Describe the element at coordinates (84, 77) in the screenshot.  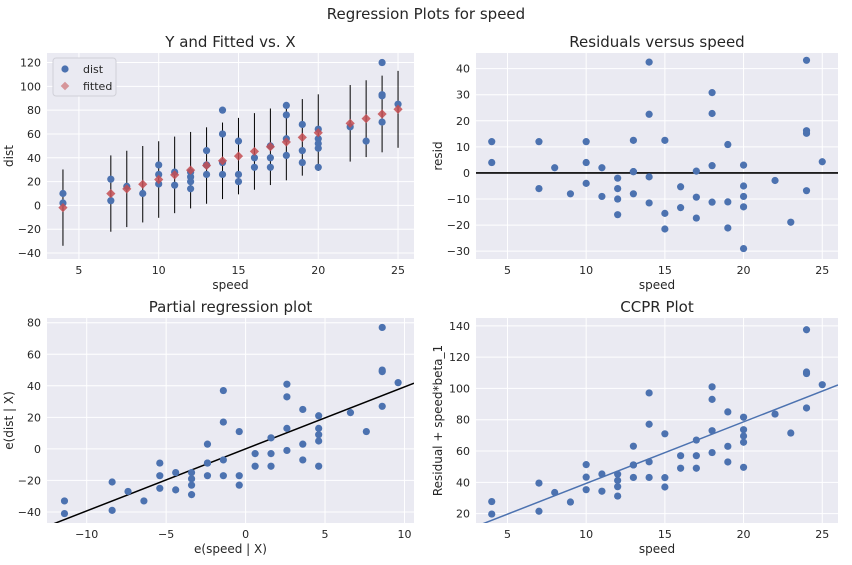
I see `legend: dist fitted` at that location.